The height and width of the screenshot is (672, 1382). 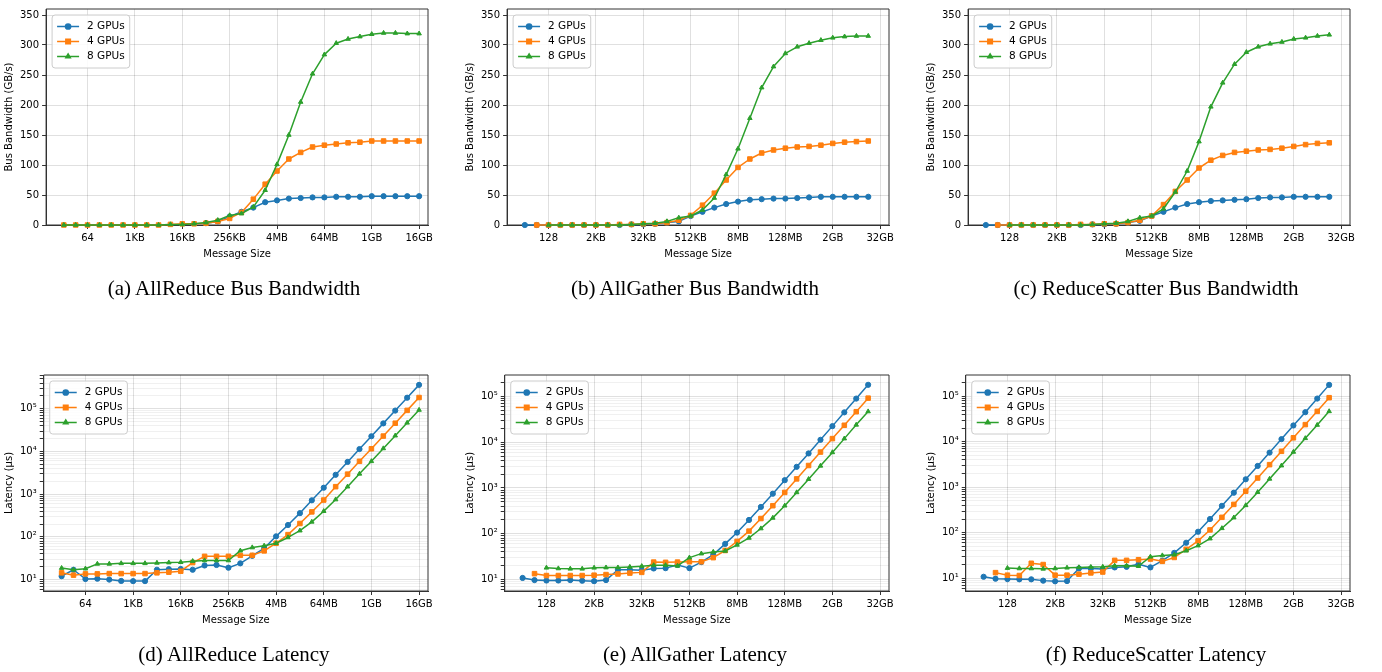 What do you see at coordinates (1156, 288) in the screenshot?
I see `text: (c) ReduceScatter Bus Bandwidth` at bounding box center [1156, 288].